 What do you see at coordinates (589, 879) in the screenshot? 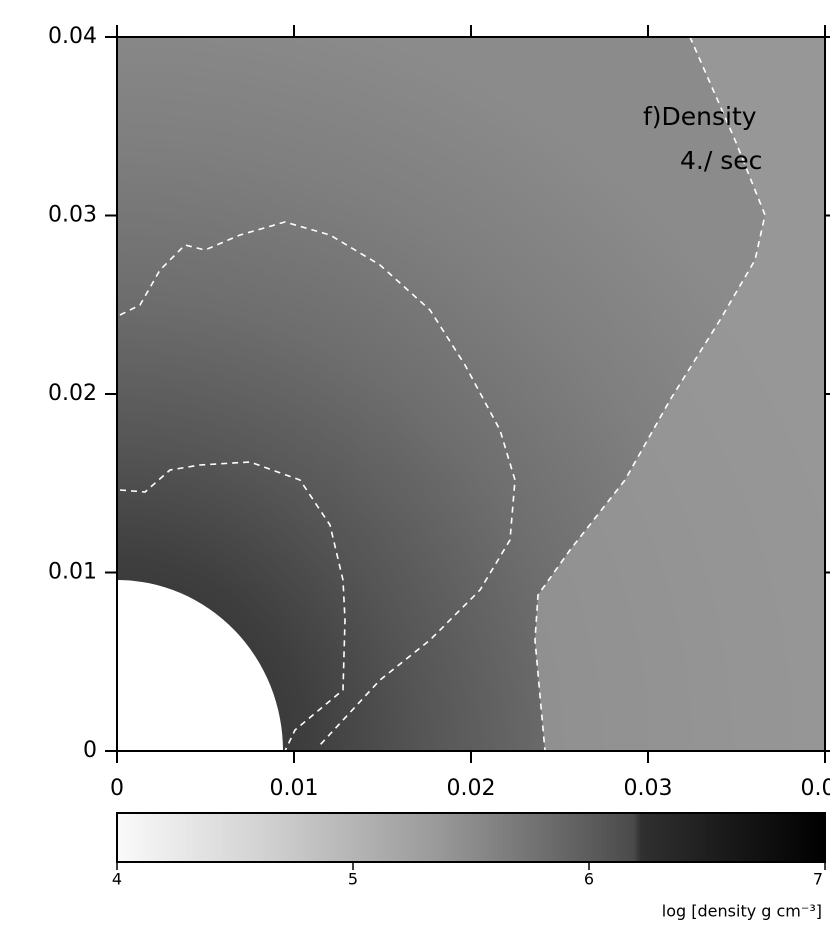
I see `colorbar-tick-label: 6` at bounding box center [589, 879].